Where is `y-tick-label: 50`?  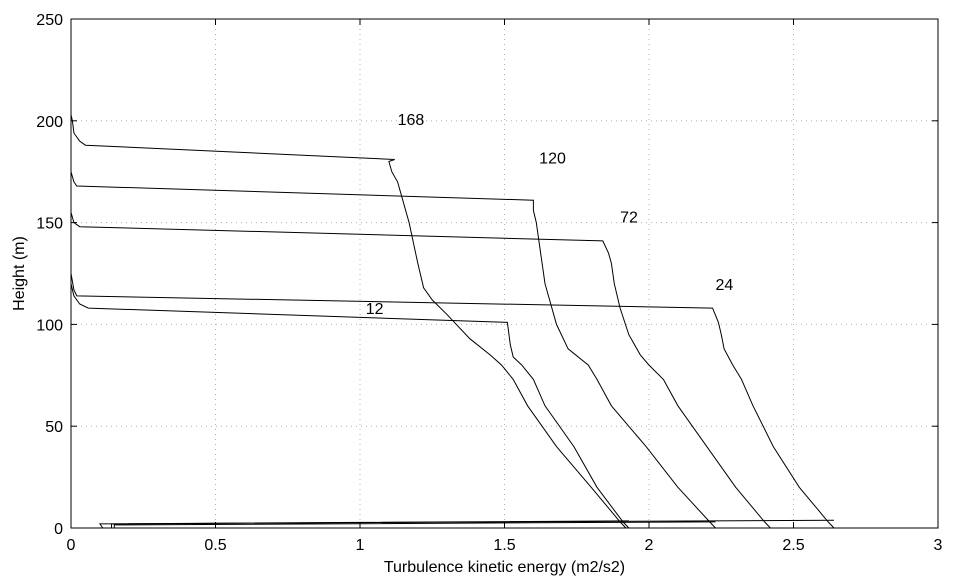 y-tick-label: 50 is located at coordinates (54, 427).